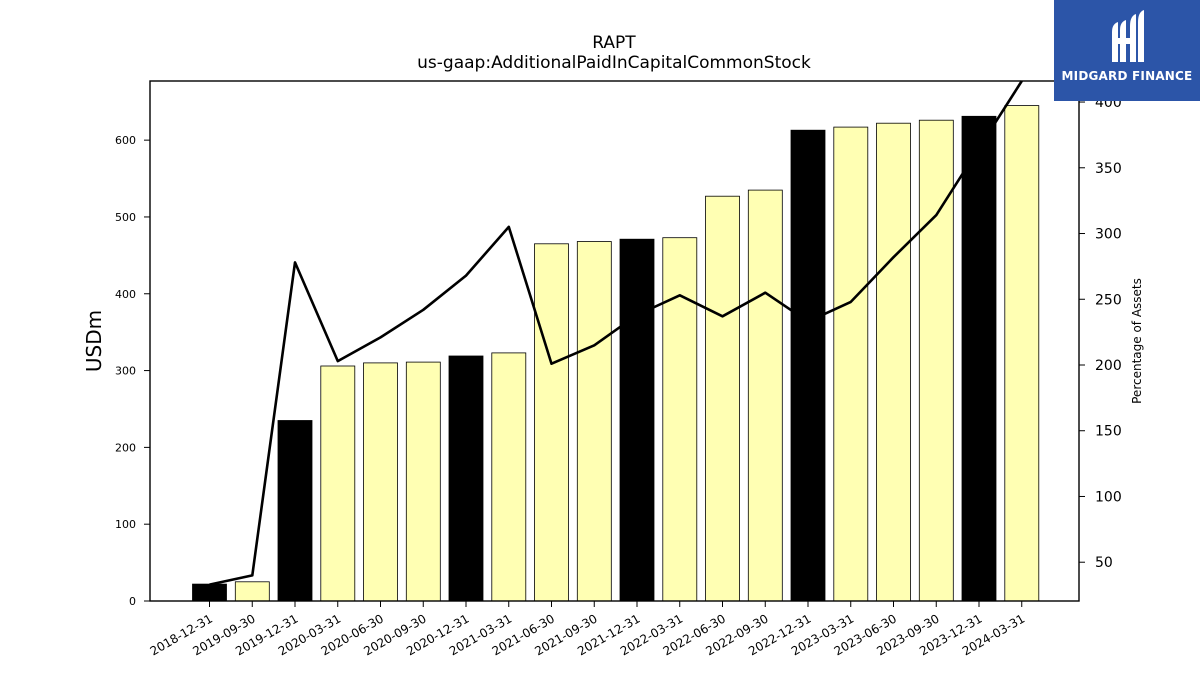  Describe the element at coordinates (1127, 76) in the screenshot. I see `logo-text: MIDGARD FINANCE` at that location.